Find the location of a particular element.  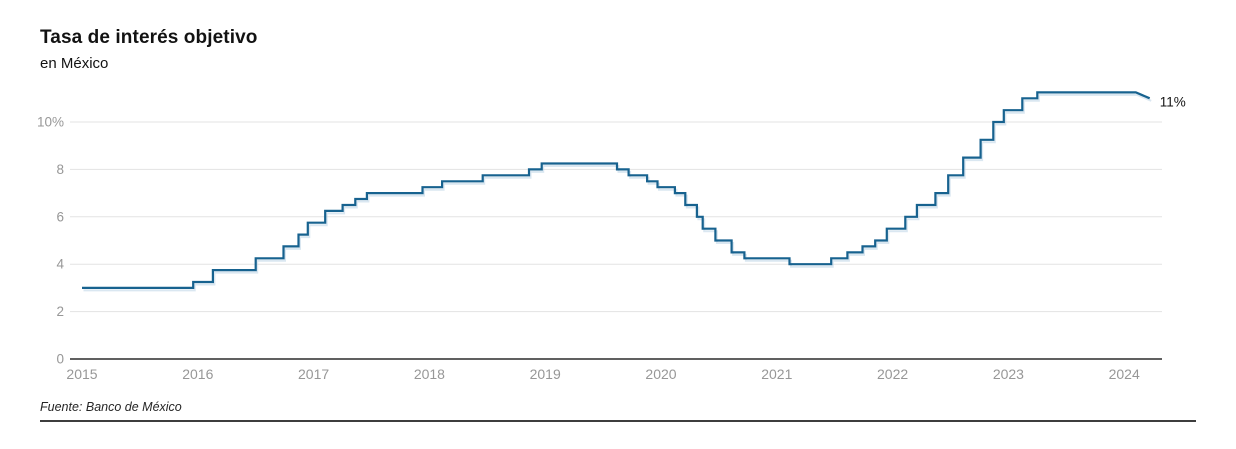

y-tick-label: 8 is located at coordinates (60, 169).